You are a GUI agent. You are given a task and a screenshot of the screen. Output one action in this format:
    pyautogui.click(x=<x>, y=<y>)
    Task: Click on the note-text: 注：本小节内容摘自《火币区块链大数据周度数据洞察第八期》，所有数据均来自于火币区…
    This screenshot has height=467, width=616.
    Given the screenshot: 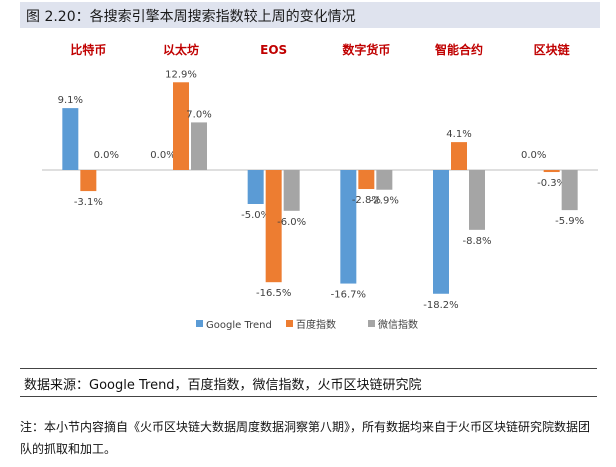 What is the action you would take?
    pyautogui.click(x=305, y=438)
    